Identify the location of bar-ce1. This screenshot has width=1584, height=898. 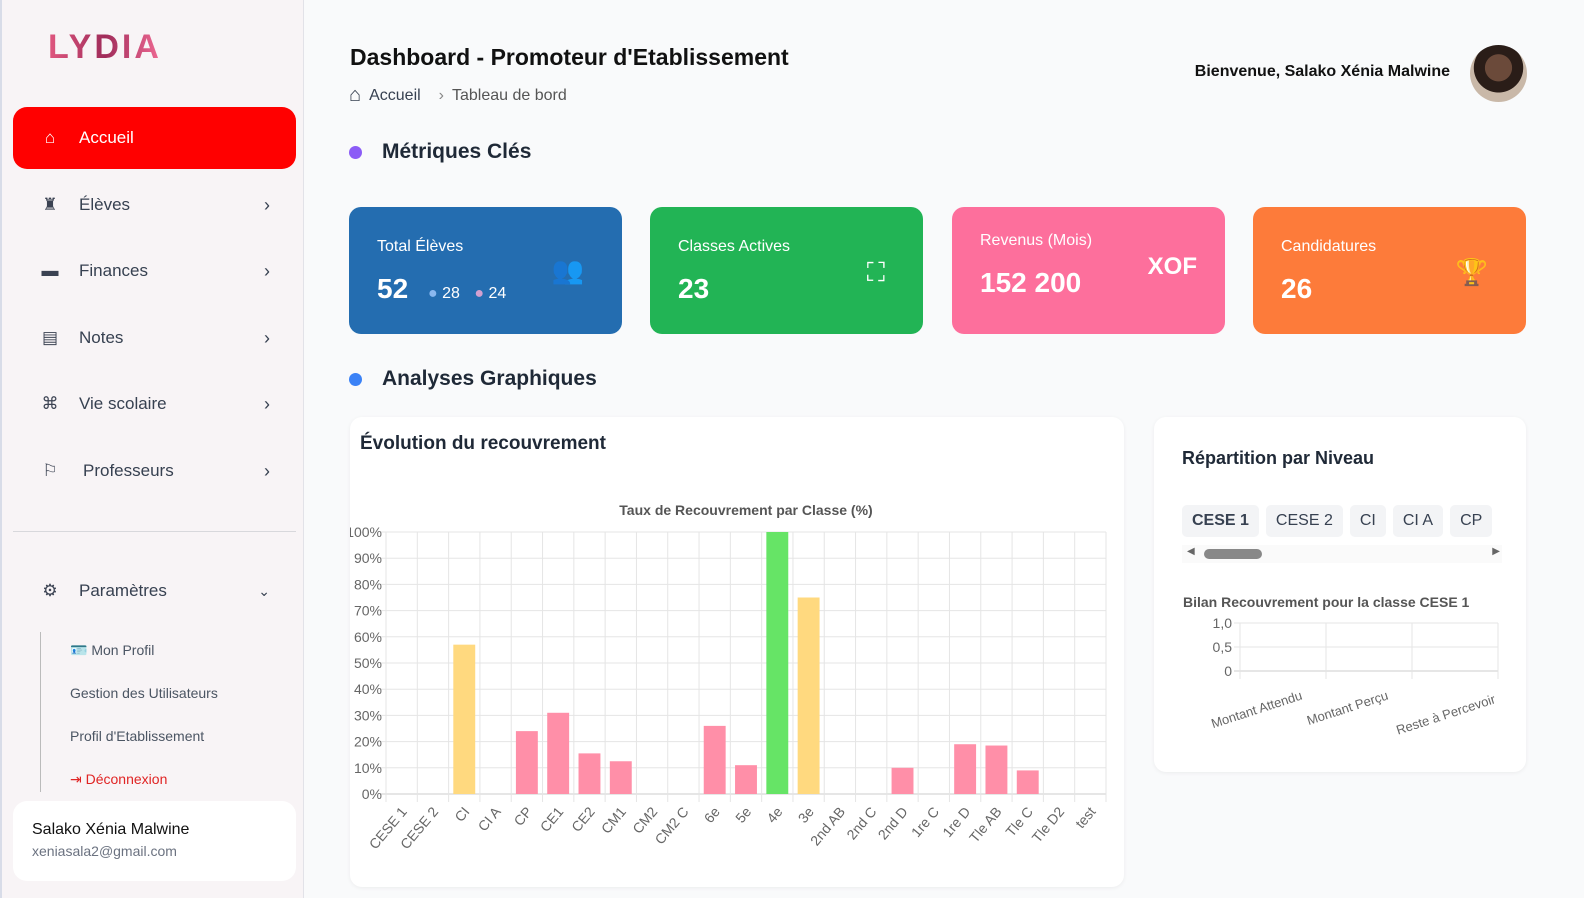
(558, 753).